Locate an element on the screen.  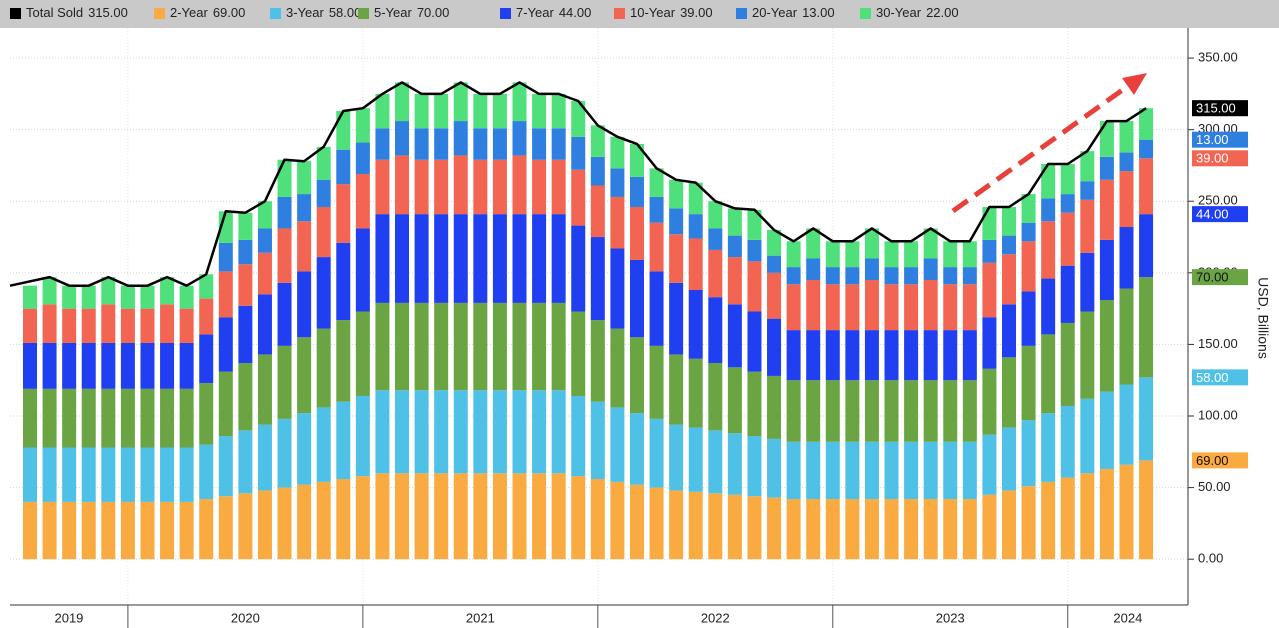
legend-value: 13.00 is located at coordinates (818, 12).